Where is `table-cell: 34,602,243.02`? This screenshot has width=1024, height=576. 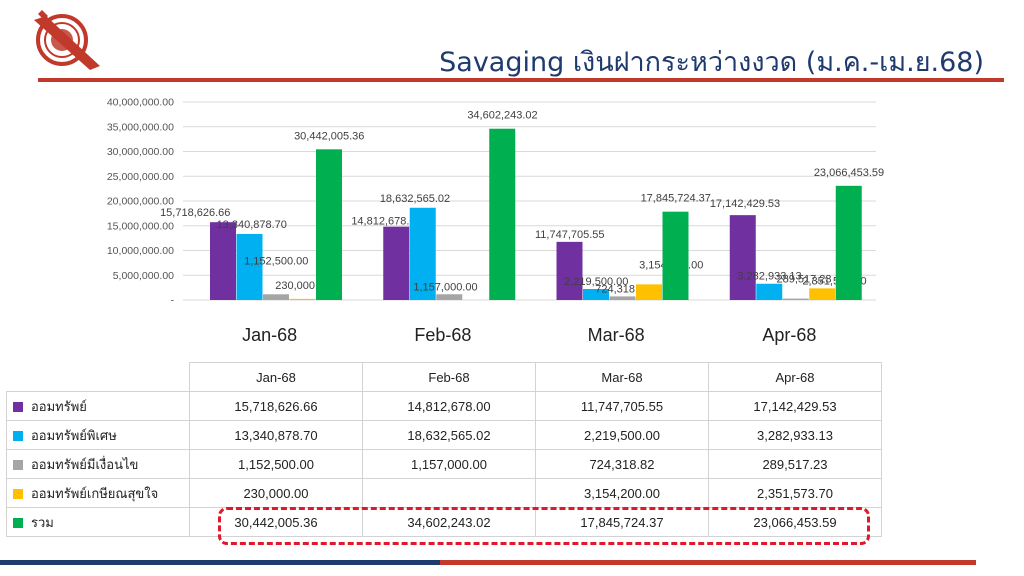 table-cell: 34,602,243.02 is located at coordinates (449, 522).